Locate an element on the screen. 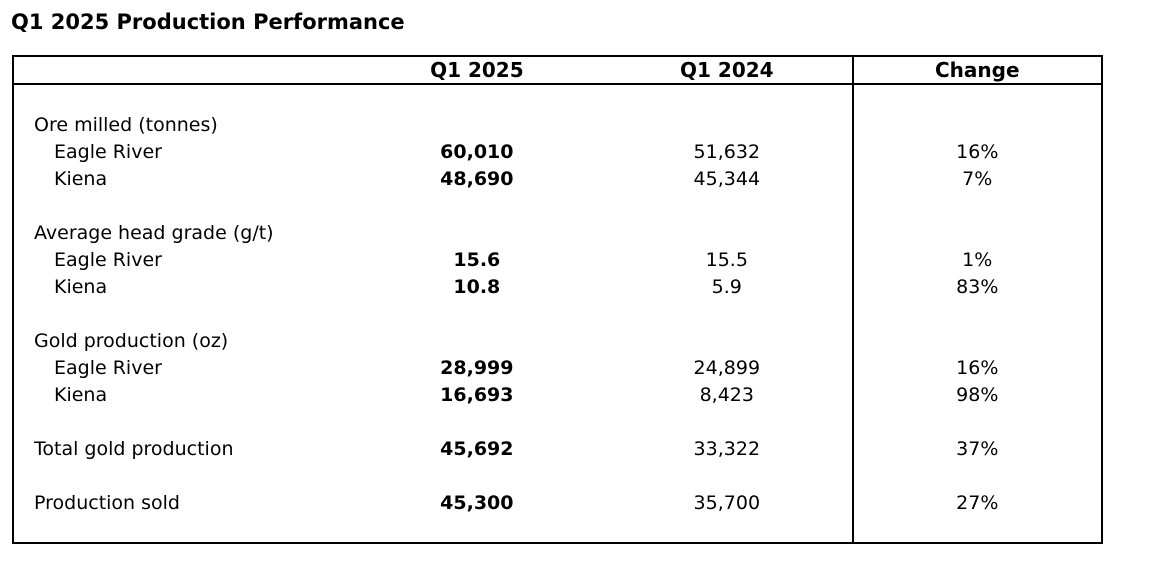 The height and width of the screenshot is (561, 1150). q1-2025-value: 45,692 is located at coordinates (477, 448).